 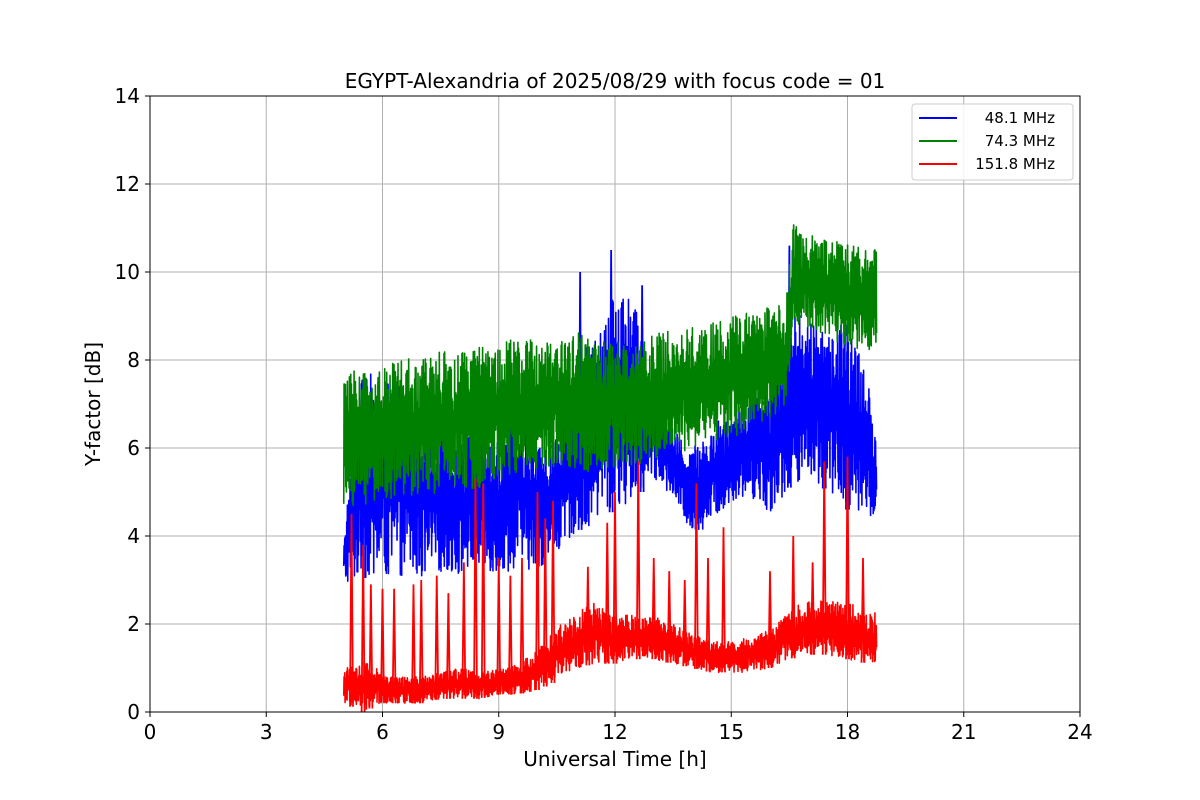 What do you see at coordinates (133, 360) in the screenshot?
I see `y-tick-label: 8` at bounding box center [133, 360].